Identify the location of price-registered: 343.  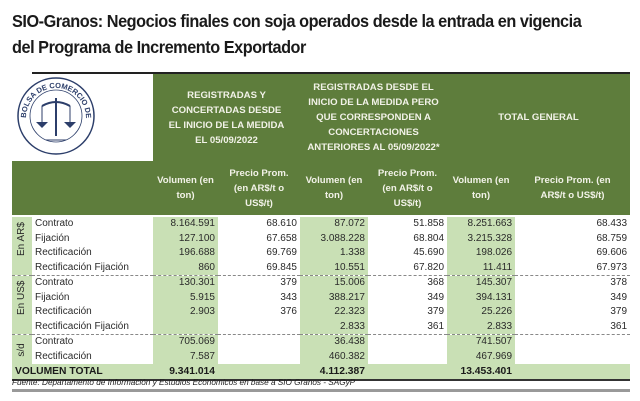
(259, 297).